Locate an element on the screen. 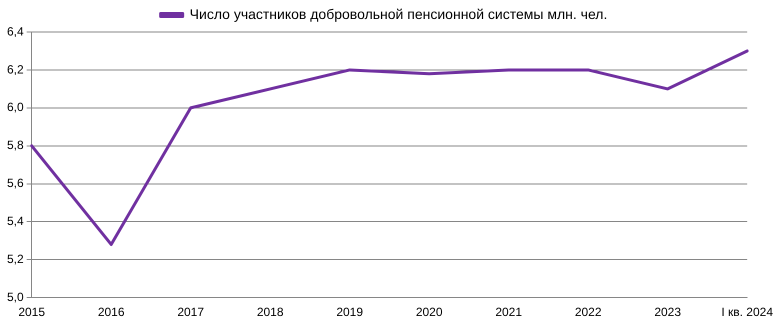  x-tick-label: 2022 is located at coordinates (588, 312).